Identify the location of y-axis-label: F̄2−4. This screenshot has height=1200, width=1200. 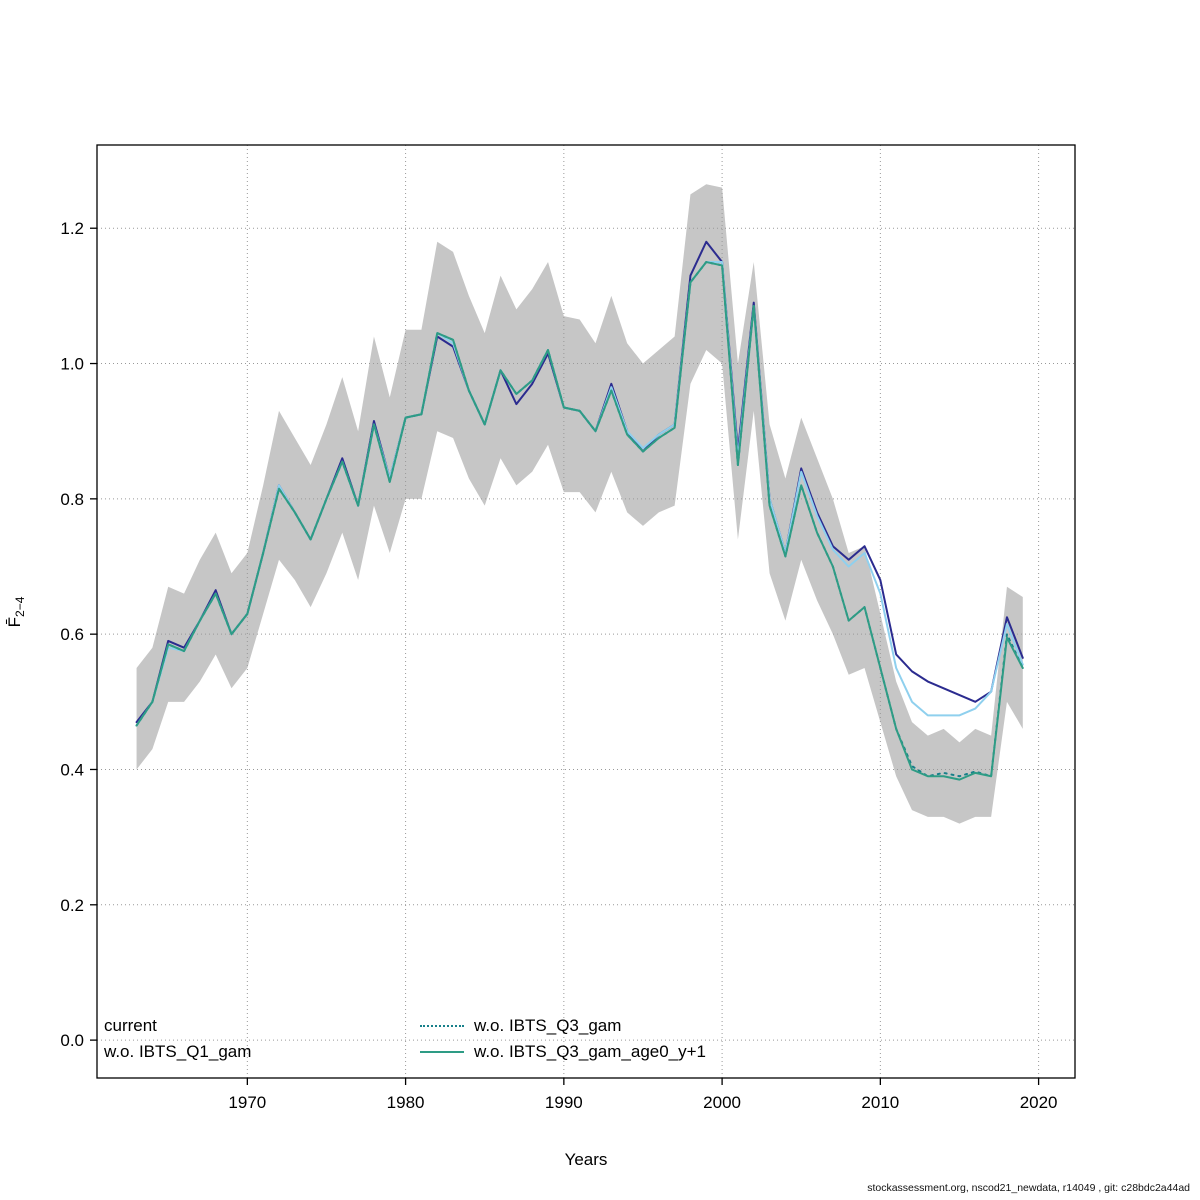
(16, 612).